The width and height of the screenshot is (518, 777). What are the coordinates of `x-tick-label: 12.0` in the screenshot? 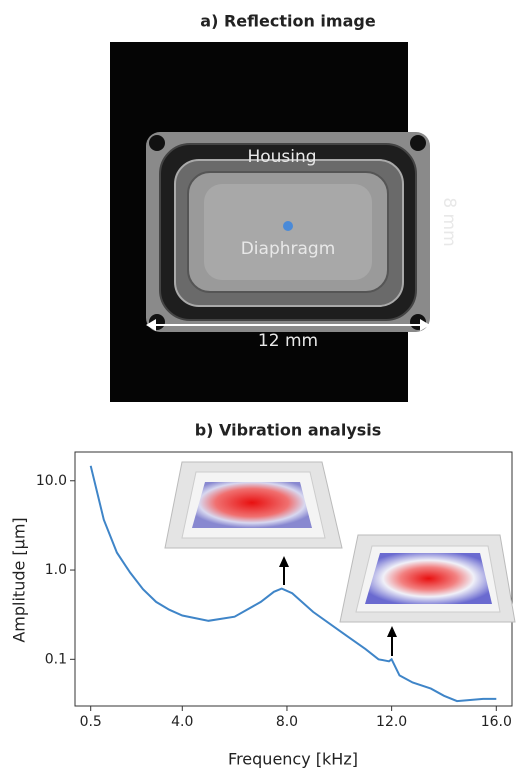 It's located at (391, 722).